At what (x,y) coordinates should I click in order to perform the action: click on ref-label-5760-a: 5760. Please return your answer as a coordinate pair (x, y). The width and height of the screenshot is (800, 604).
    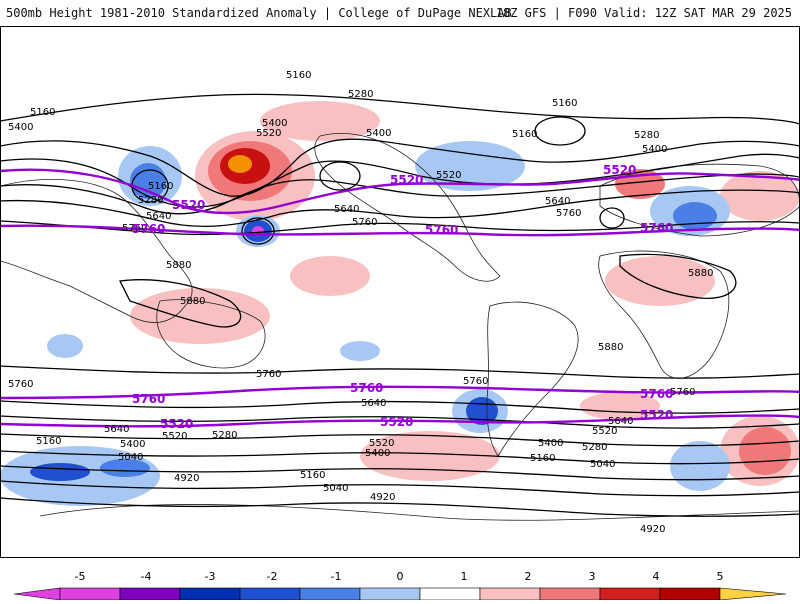
    Looking at the image, I should click on (441, 230).